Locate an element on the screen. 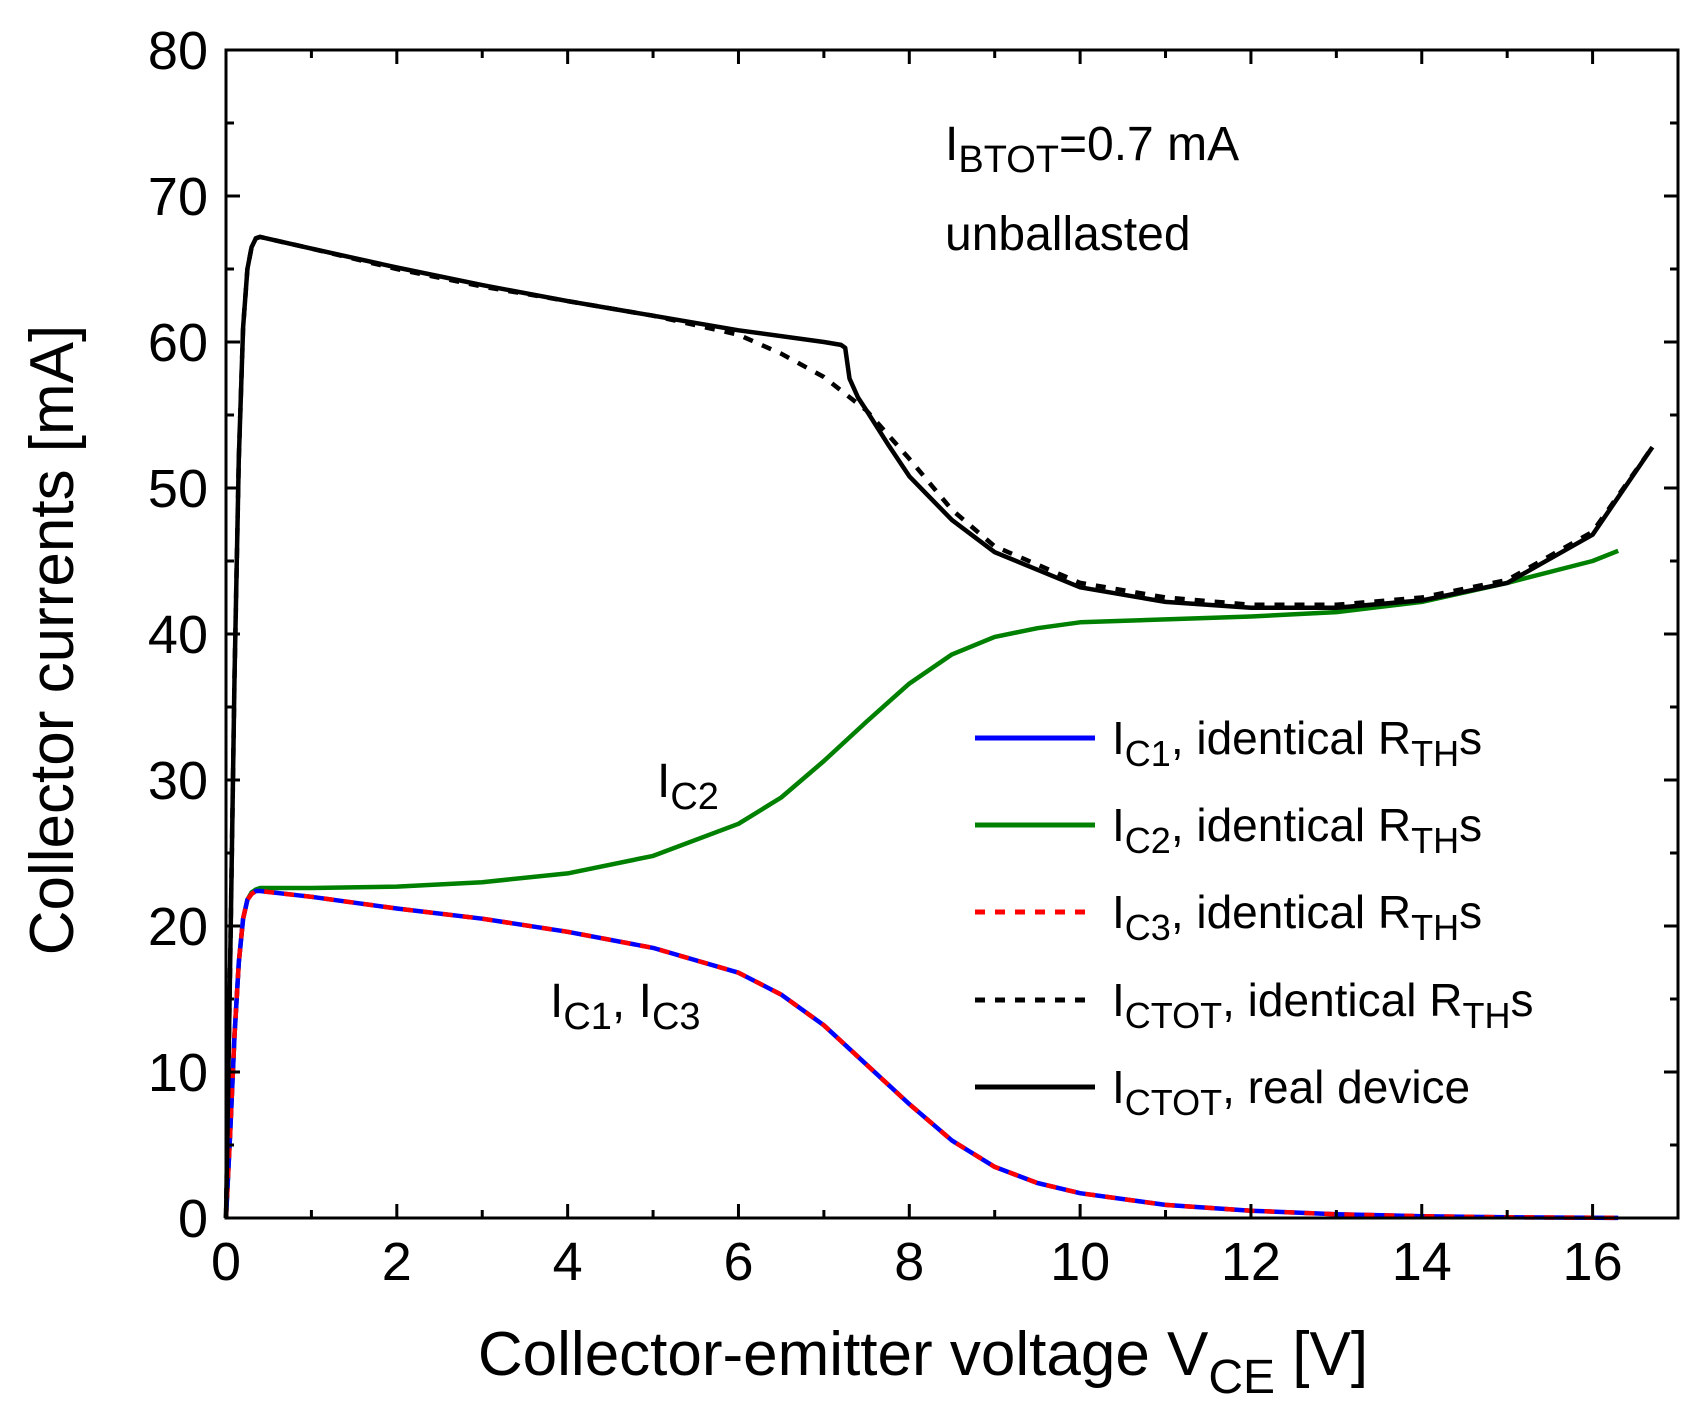 This screenshot has width=1695, height=1413. x-tick-label: 6 is located at coordinates (738, 1262).